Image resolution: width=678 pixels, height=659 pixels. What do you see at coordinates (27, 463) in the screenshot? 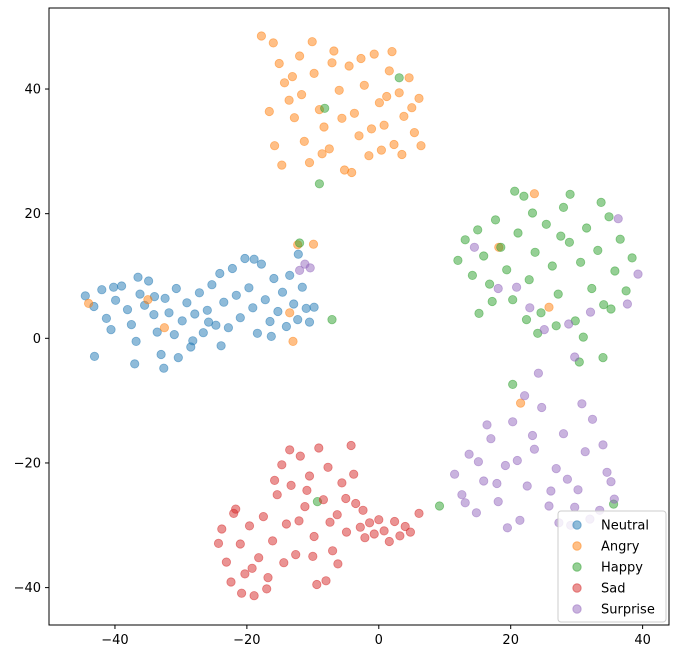
I see `y-tick-label: −20` at bounding box center [27, 463].